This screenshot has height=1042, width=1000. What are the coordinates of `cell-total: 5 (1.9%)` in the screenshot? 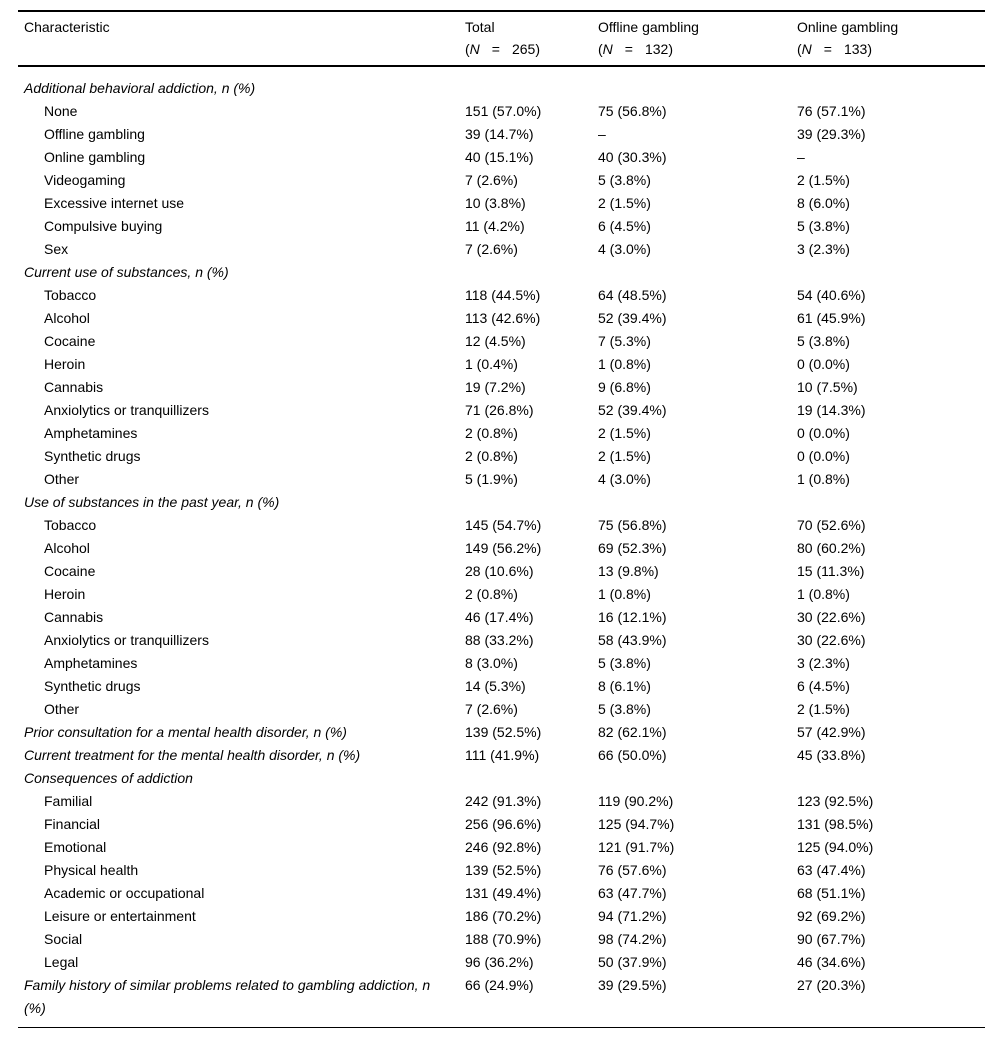 It's located at (491, 479).